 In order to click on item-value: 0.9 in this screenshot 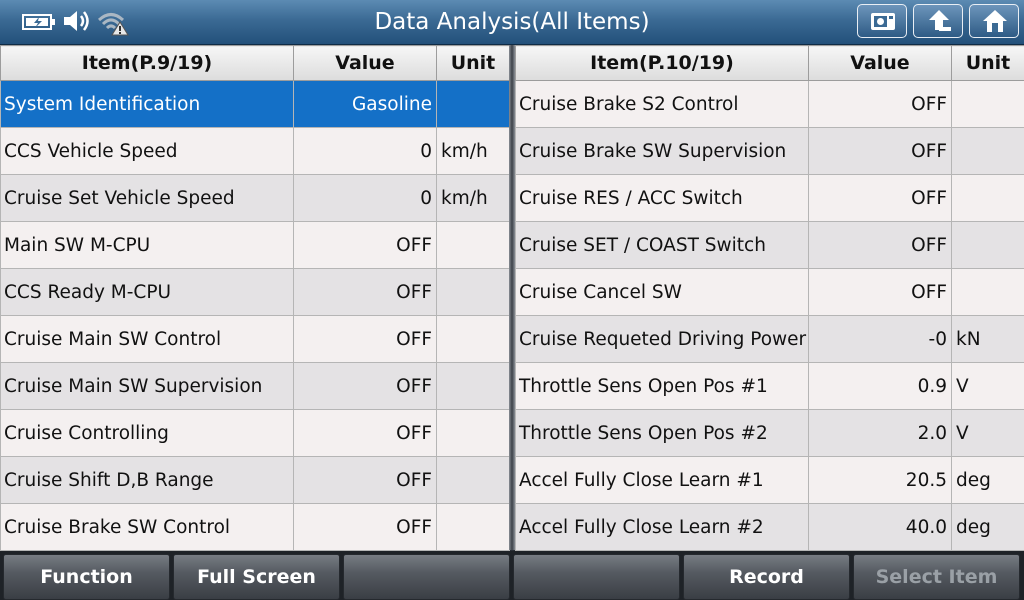, I will do `click(880, 386)`.